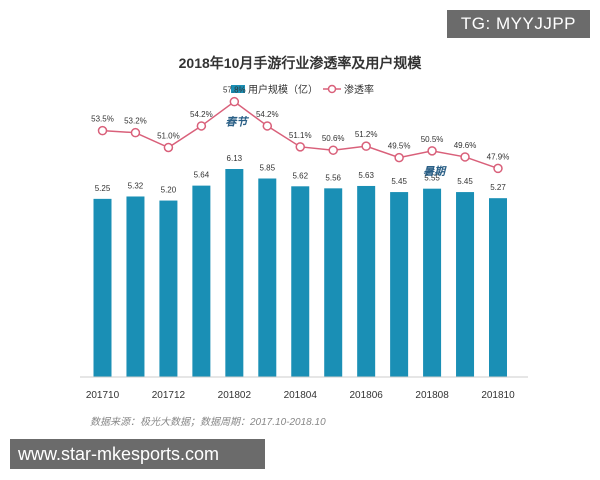 The image size is (600, 480). I want to click on bar-value-label-201711: 5.32, so click(136, 185).